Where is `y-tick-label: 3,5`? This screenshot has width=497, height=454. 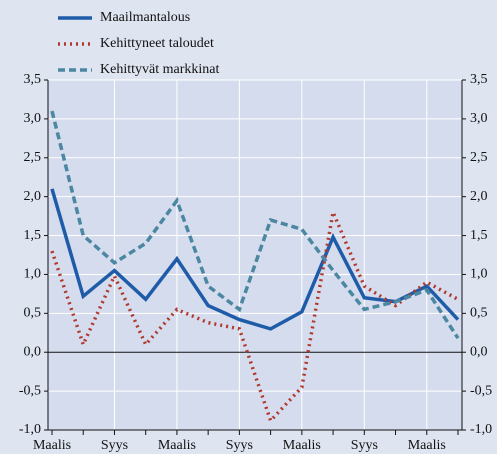 y-tick-label: 3,5 is located at coordinates (33, 79).